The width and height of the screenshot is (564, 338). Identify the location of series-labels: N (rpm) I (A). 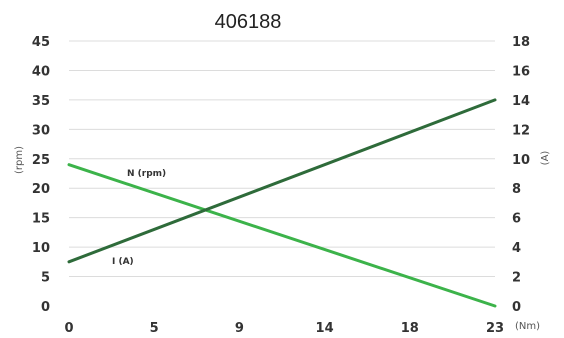
(139, 218).